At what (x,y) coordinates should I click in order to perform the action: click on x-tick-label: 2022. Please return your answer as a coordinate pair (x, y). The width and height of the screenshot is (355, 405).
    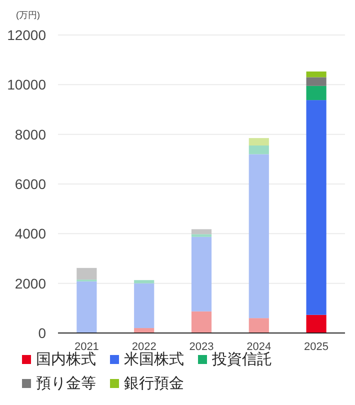
    Looking at the image, I should click on (144, 347).